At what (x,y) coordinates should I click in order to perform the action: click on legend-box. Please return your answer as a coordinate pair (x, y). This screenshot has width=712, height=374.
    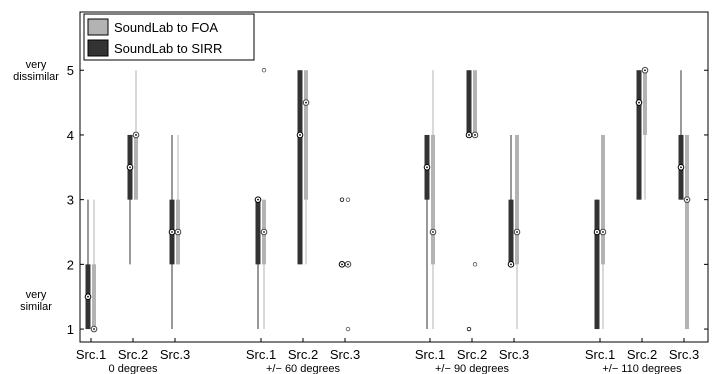
    Looking at the image, I should click on (169, 37).